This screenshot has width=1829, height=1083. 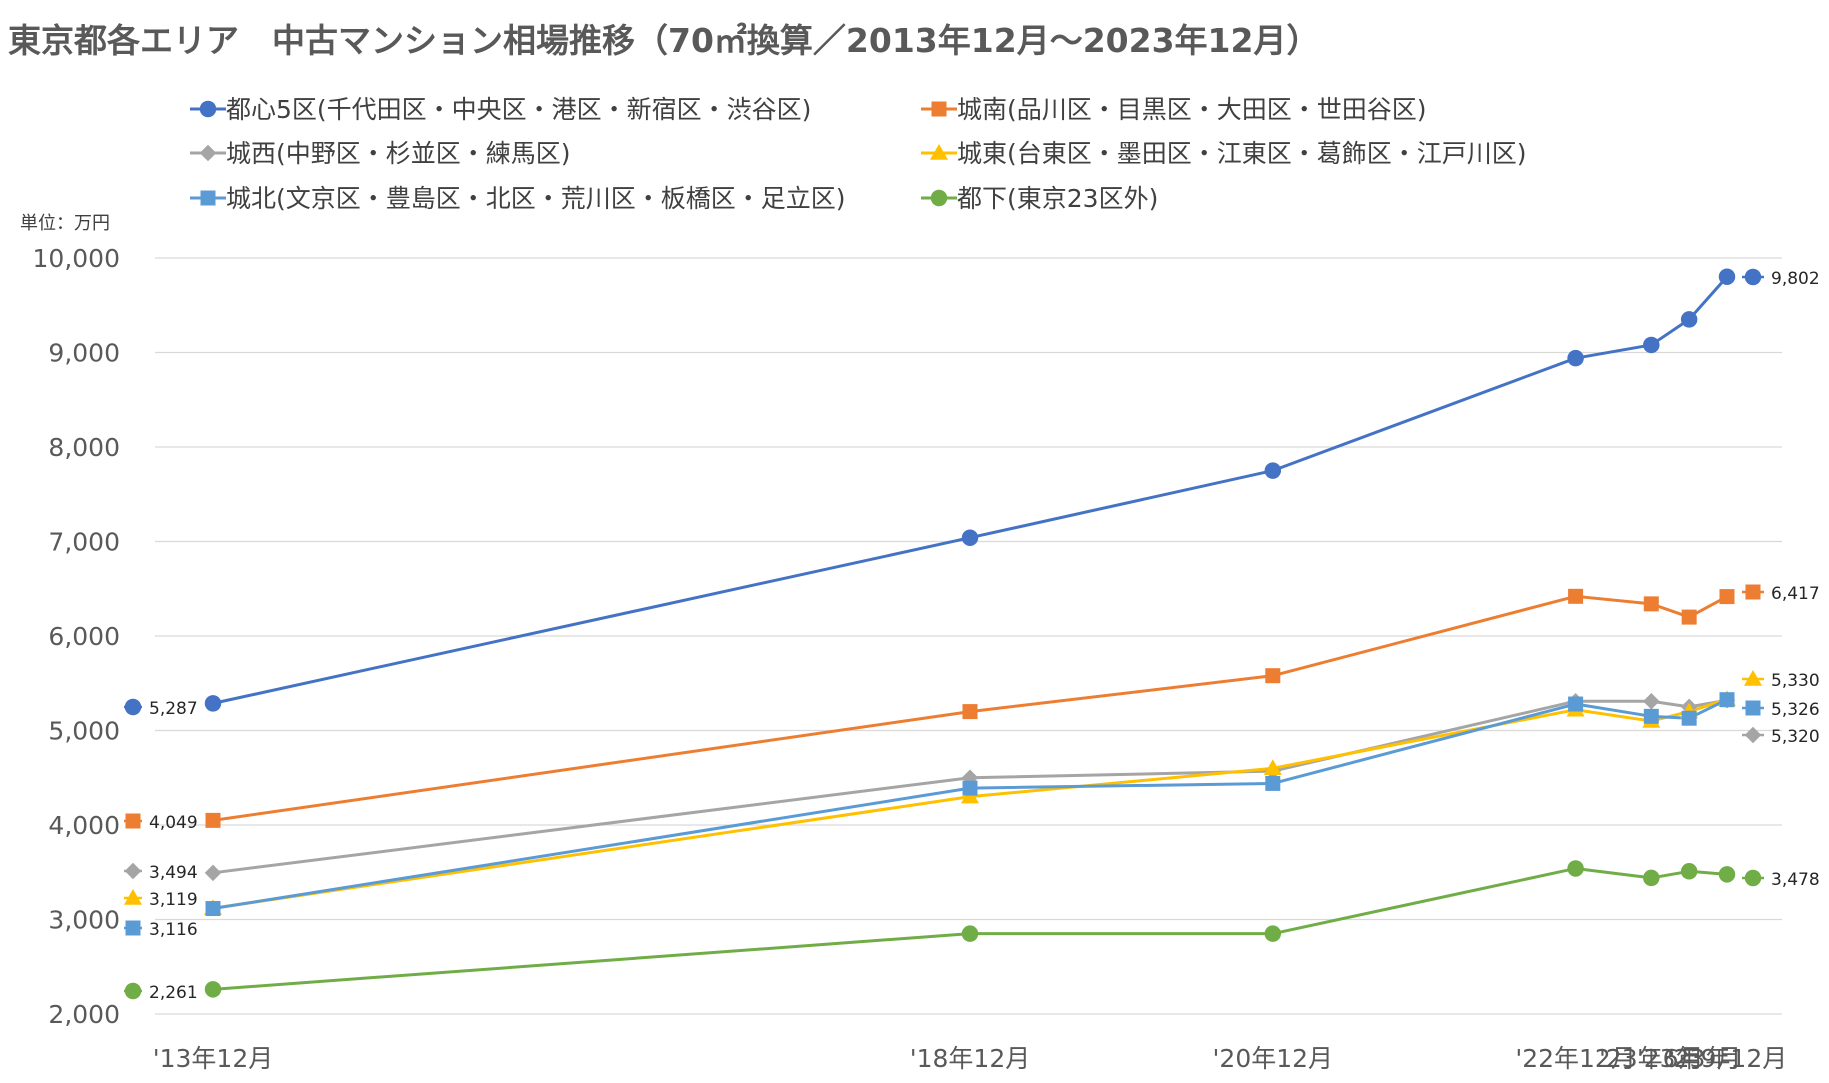 What do you see at coordinates (173, 709) in the screenshot?
I see `start-data-label: 5,287` at bounding box center [173, 709].